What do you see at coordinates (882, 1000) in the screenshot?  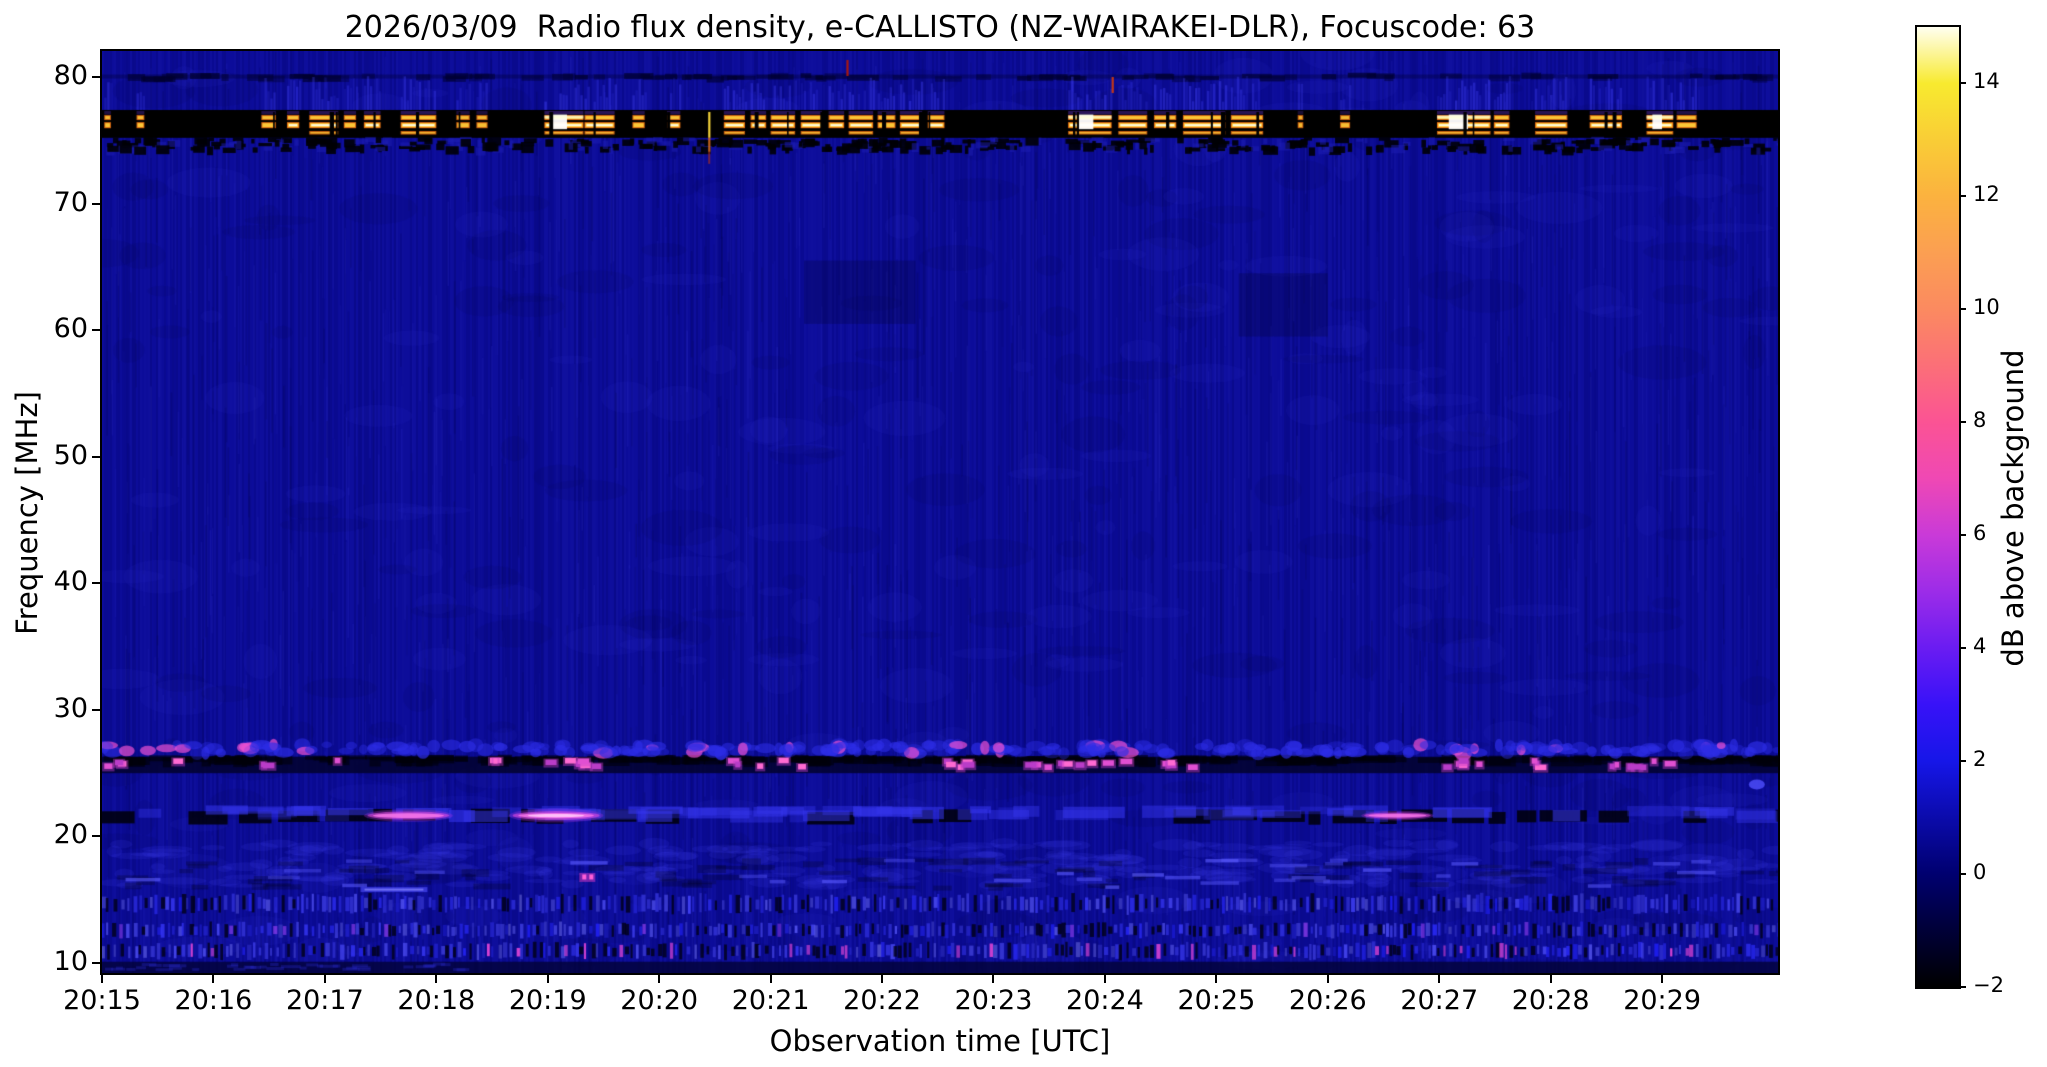 I see `x-tick-label: 20:22` at bounding box center [882, 1000].